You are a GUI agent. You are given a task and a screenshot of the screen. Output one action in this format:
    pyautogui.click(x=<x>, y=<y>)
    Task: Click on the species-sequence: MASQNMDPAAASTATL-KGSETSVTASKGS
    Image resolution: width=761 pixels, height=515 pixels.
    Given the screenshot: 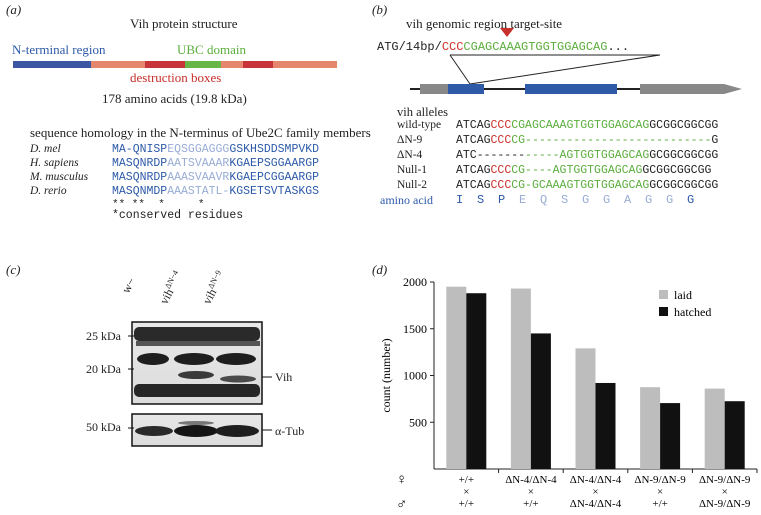 What is the action you would take?
    pyautogui.click(x=216, y=191)
    